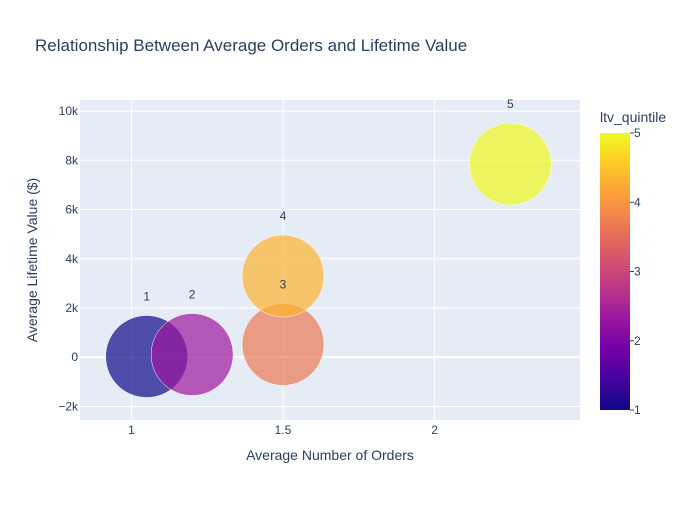 This screenshot has width=700, height=505. What do you see at coordinates (131, 430) in the screenshot?
I see `x-tick-label: 1` at bounding box center [131, 430].